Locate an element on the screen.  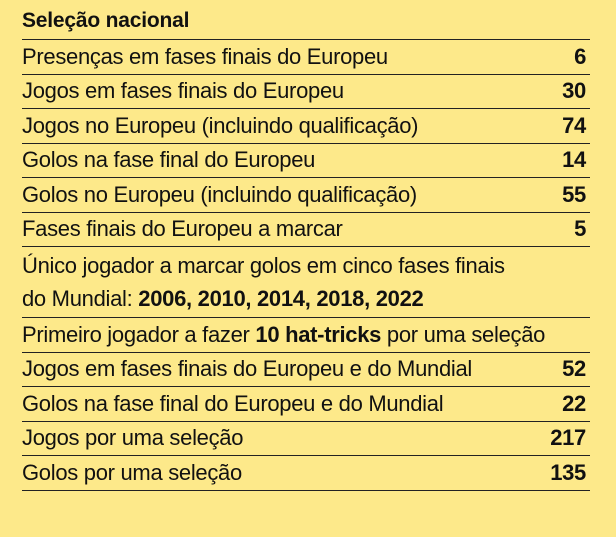
table-row: Jogos por uma seleção 217 is located at coordinates (306, 439).